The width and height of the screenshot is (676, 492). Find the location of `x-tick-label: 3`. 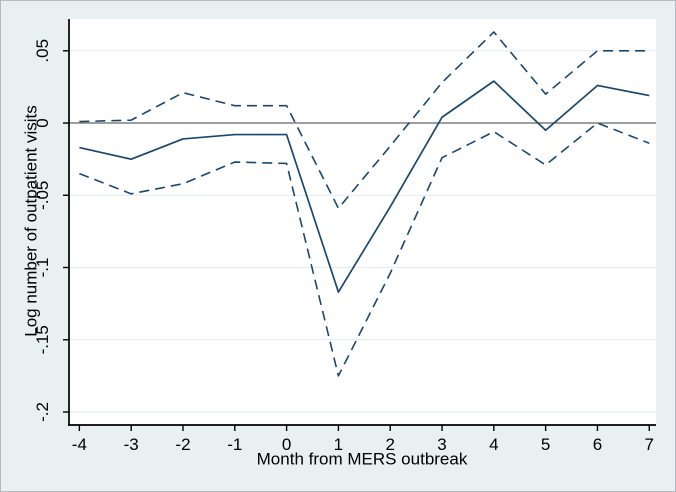

x-tick-label: 3 is located at coordinates (441, 444).